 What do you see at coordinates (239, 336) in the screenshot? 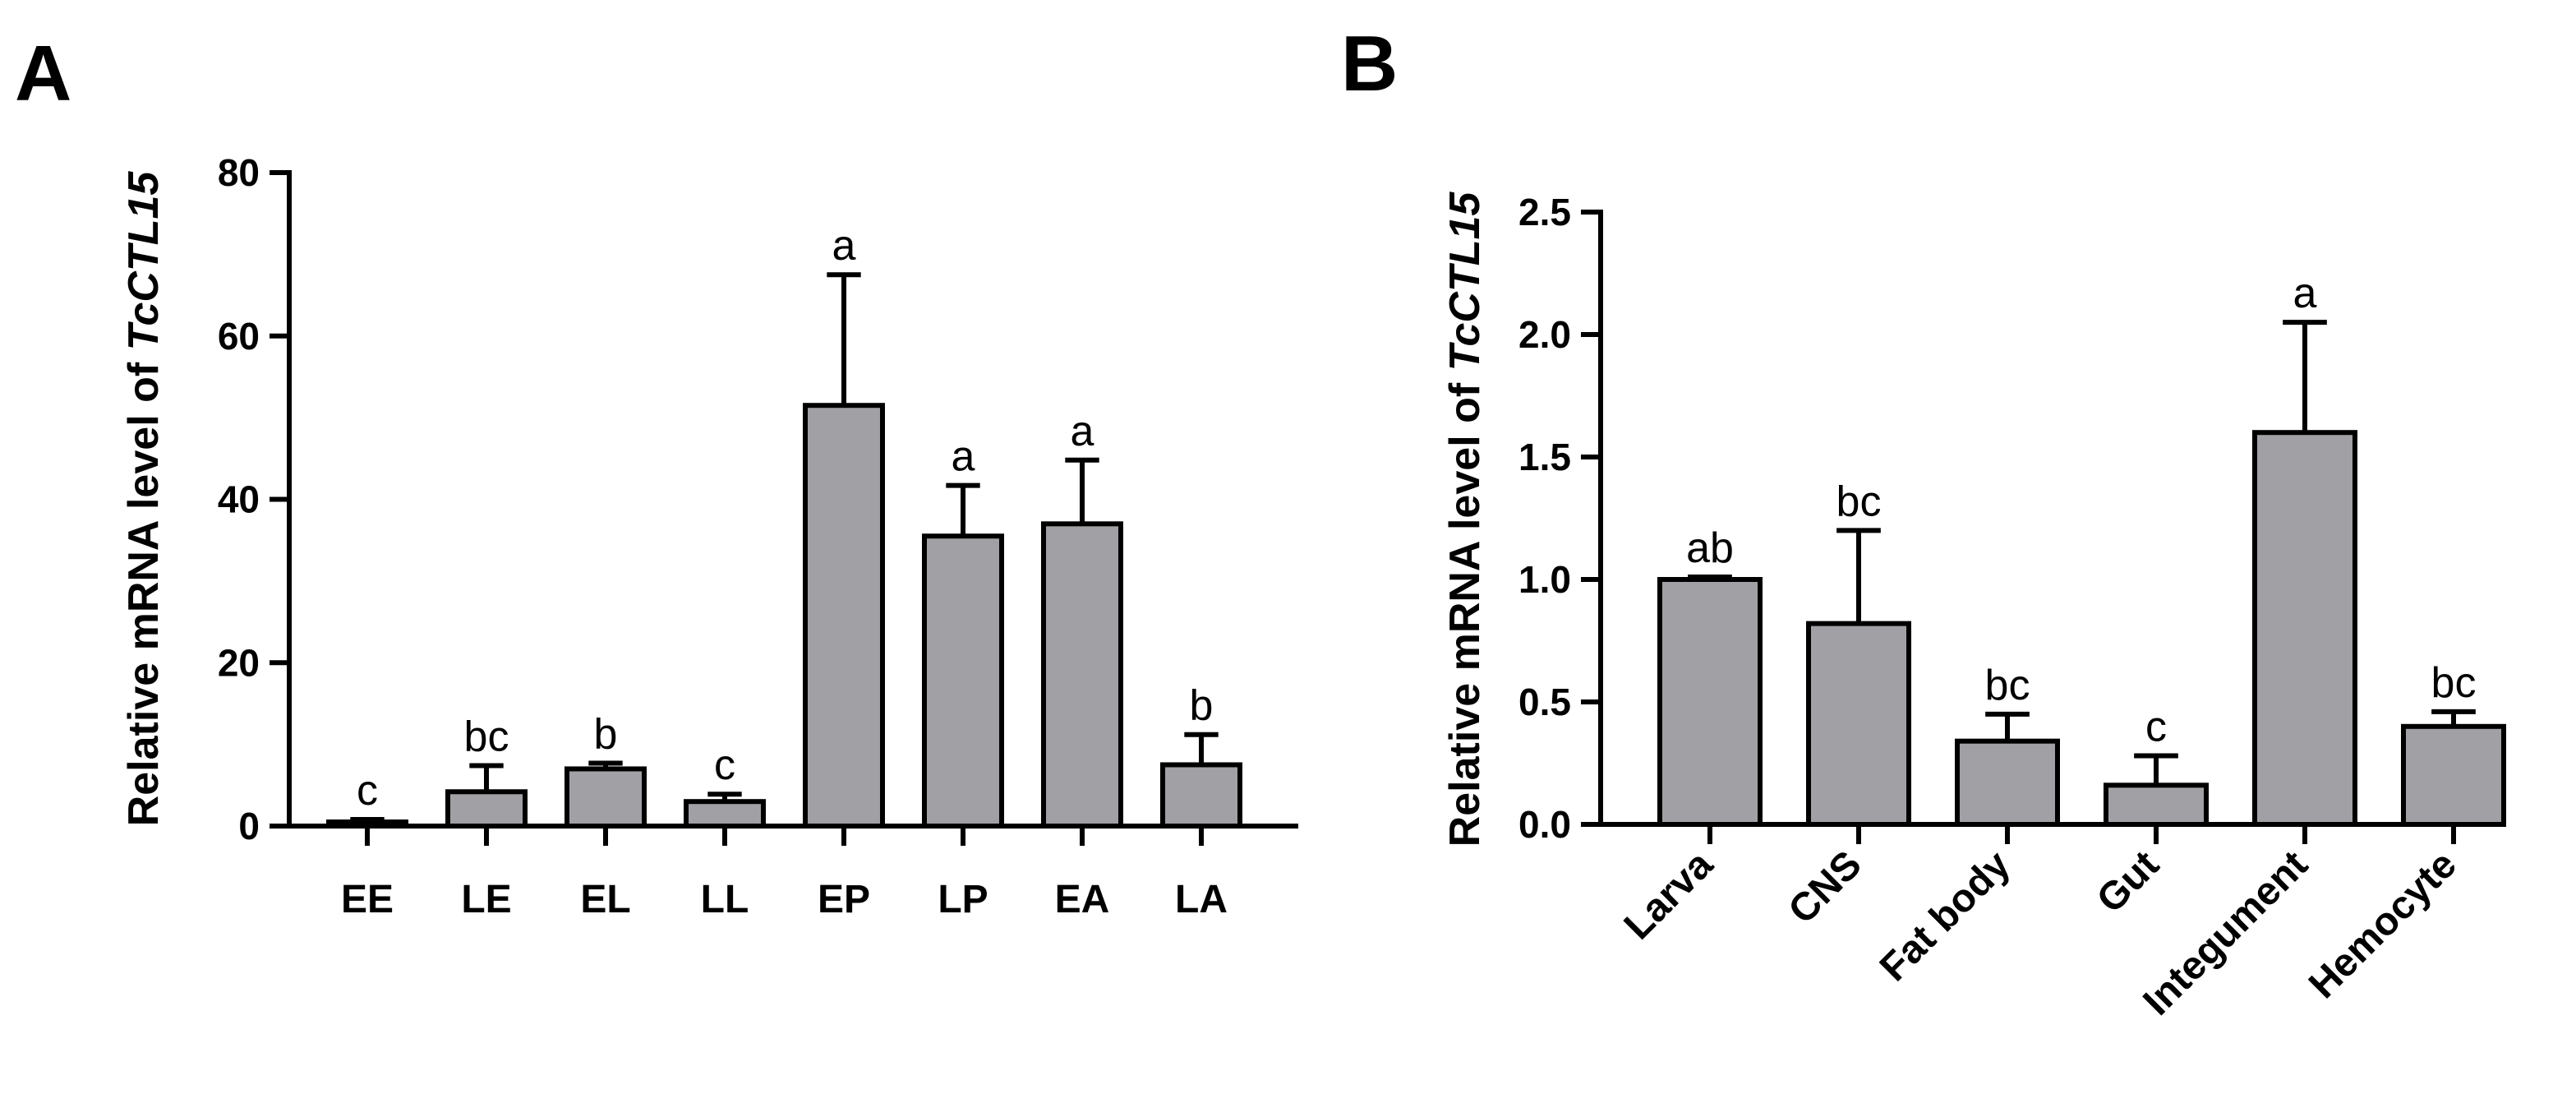
I see `y-tick-label: 60` at bounding box center [239, 336].